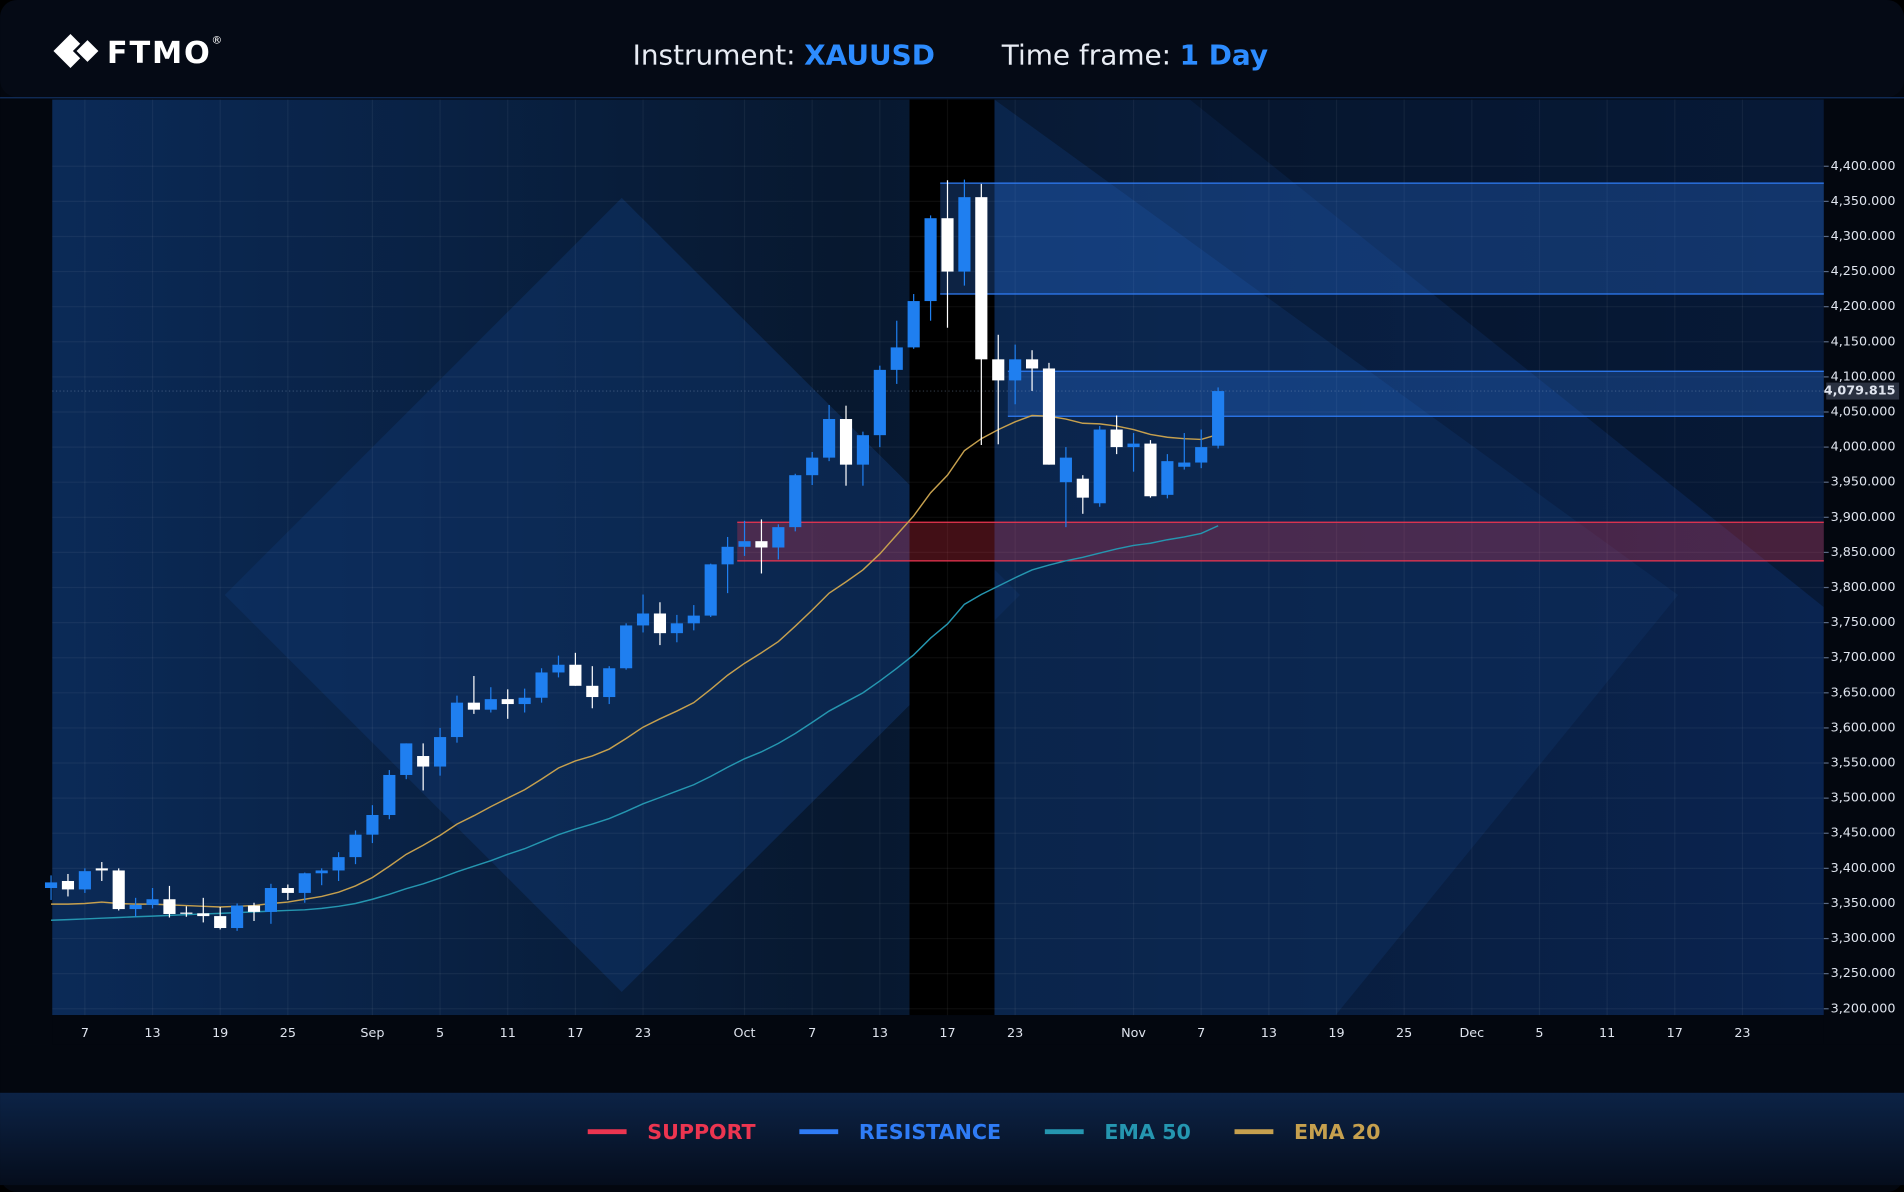 Image resolution: width=1904 pixels, height=1192 pixels. What do you see at coordinates (869, 54) in the screenshot?
I see `instrument-value: XAUUSD` at bounding box center [869, 54].